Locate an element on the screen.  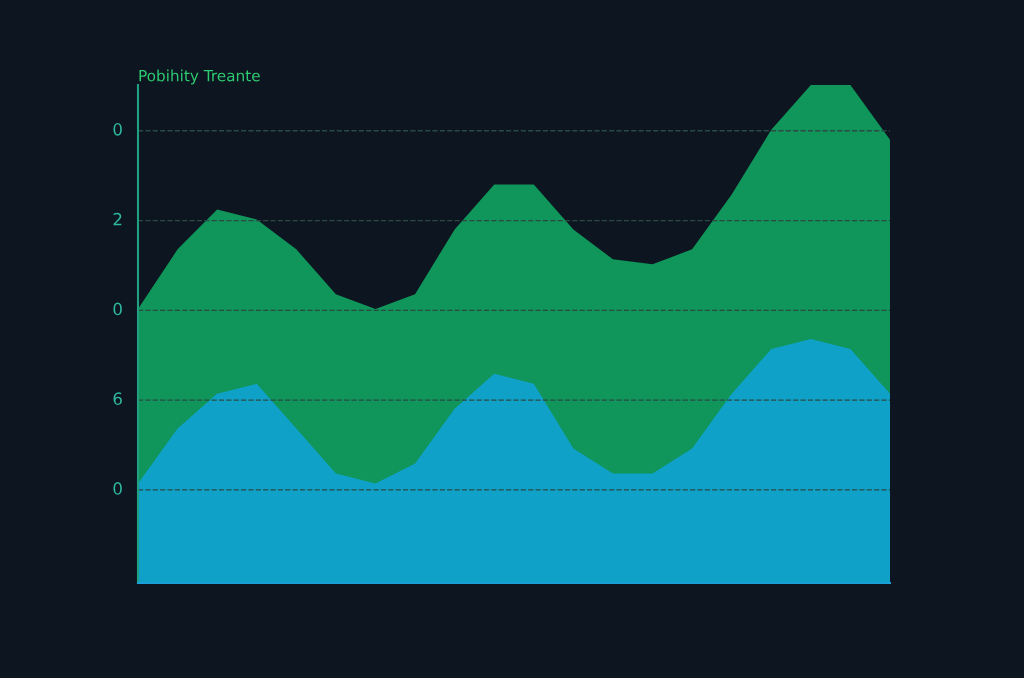
chart-title: Pobihity Treante is located at coordinates (199, 77).